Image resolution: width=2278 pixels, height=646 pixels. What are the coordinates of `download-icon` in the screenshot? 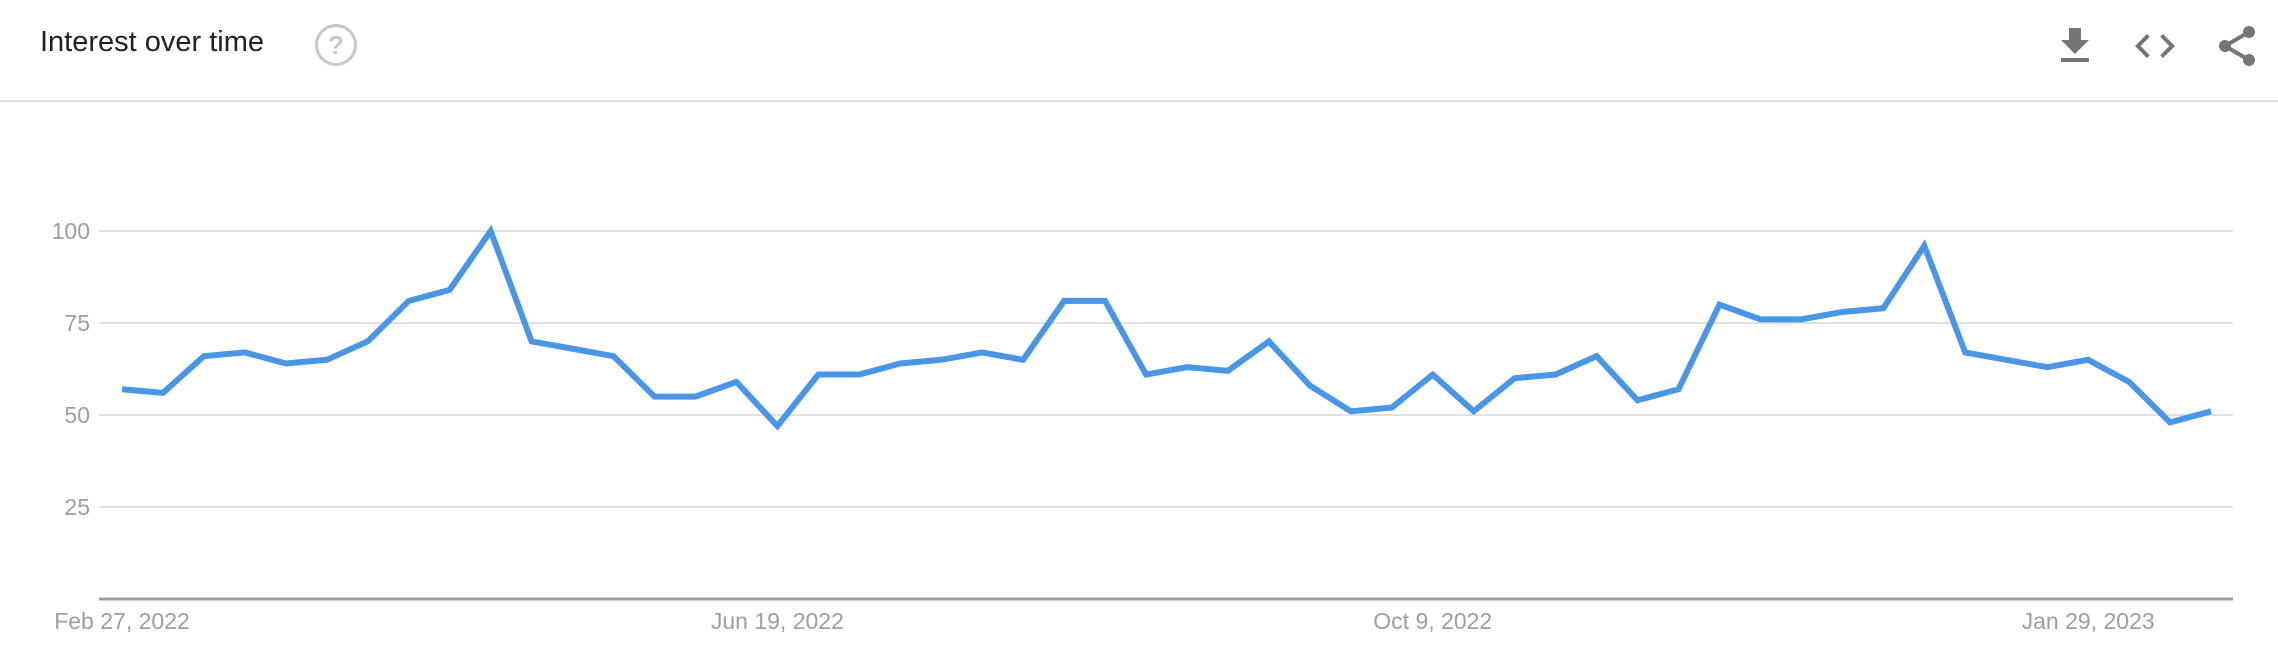 It's located at (2075, 46).